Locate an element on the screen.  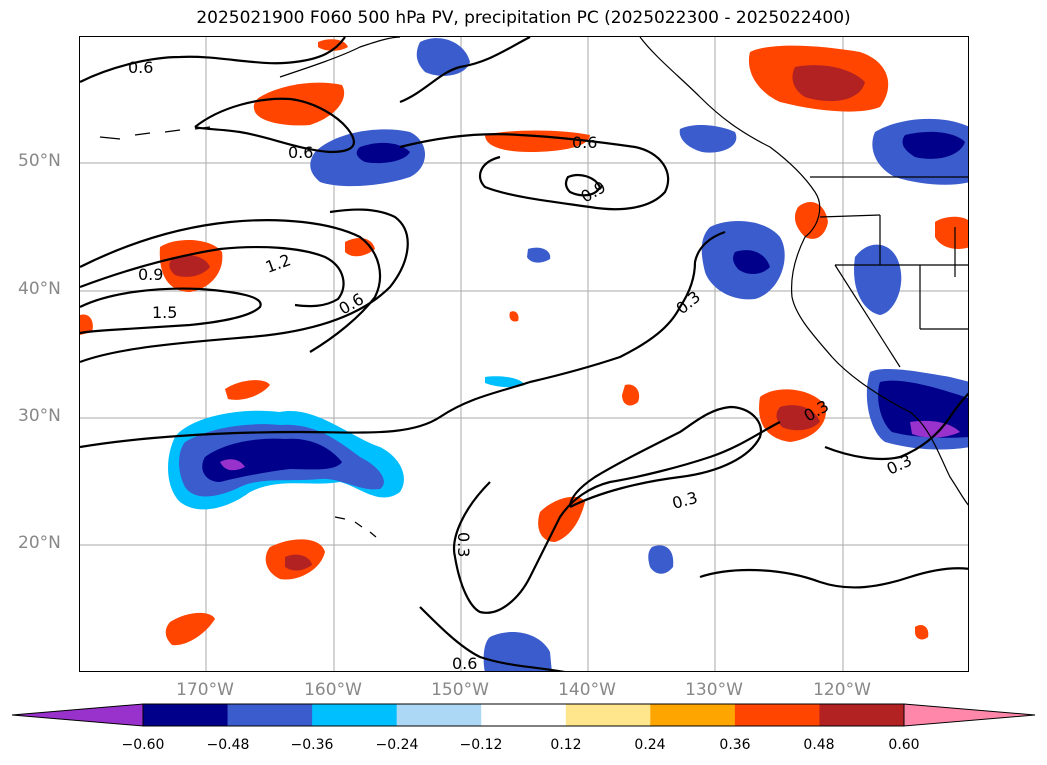
contour-label-14: 0.6 is located at coordinates (464, 663).